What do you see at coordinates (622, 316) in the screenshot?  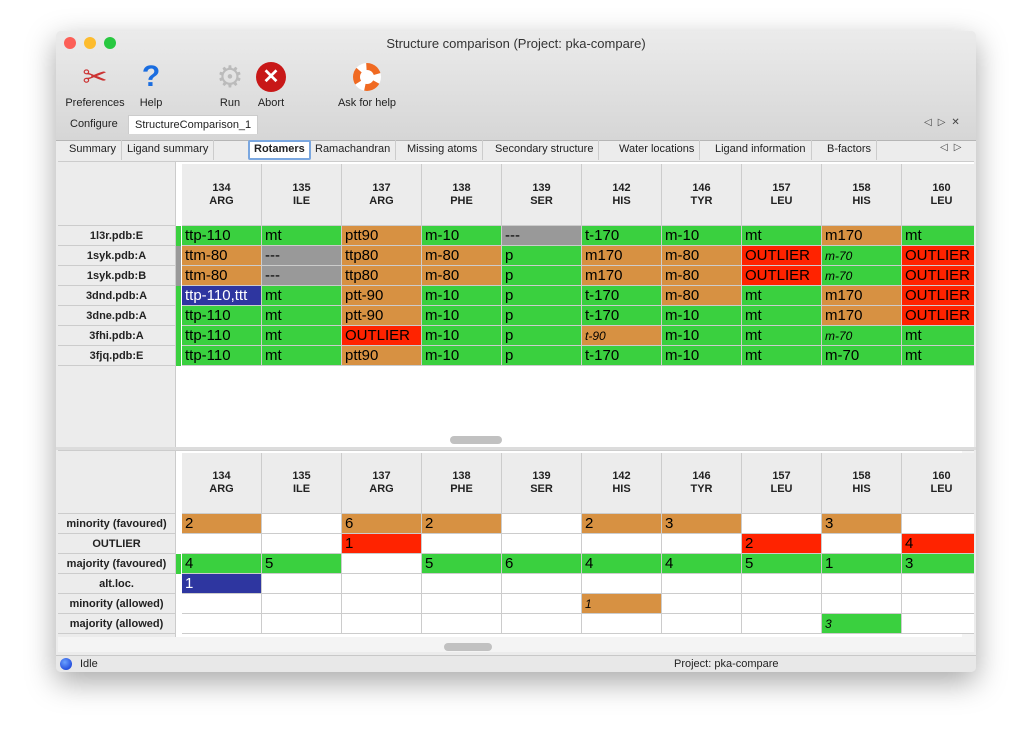 I see `table-cell: t-170` at bounding box center [622, 316].